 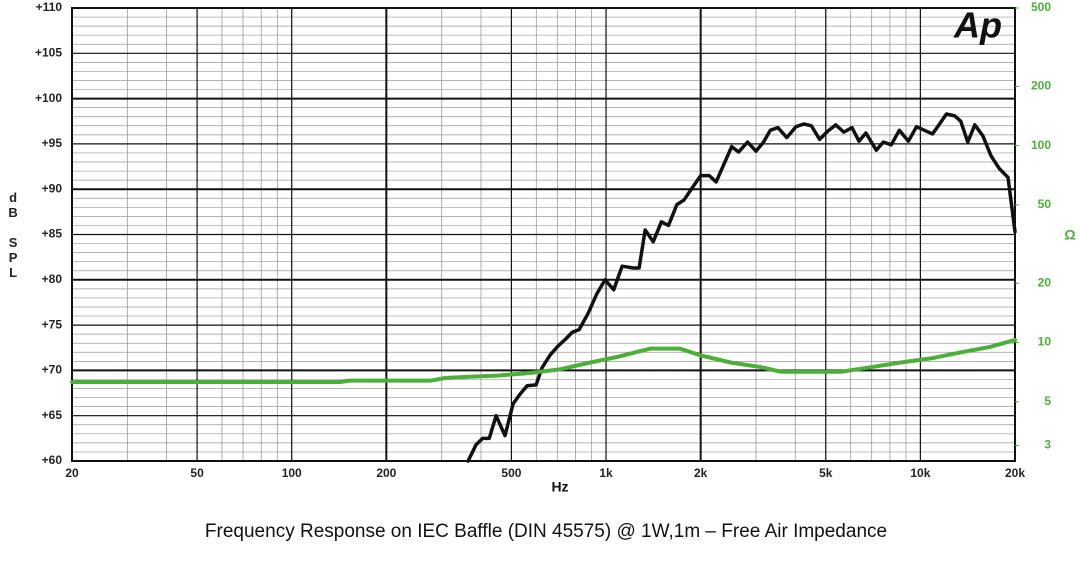 I want to click on x-tick-label: 20k, so click(x=1015, y=473).